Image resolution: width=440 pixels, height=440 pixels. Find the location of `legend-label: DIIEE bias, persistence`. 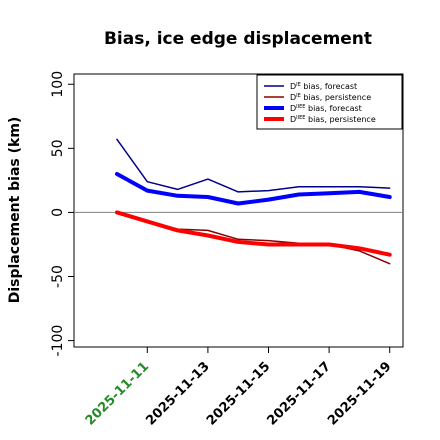

legend-label: DIIEE bias, persistence is located at coordinates (333, 119).